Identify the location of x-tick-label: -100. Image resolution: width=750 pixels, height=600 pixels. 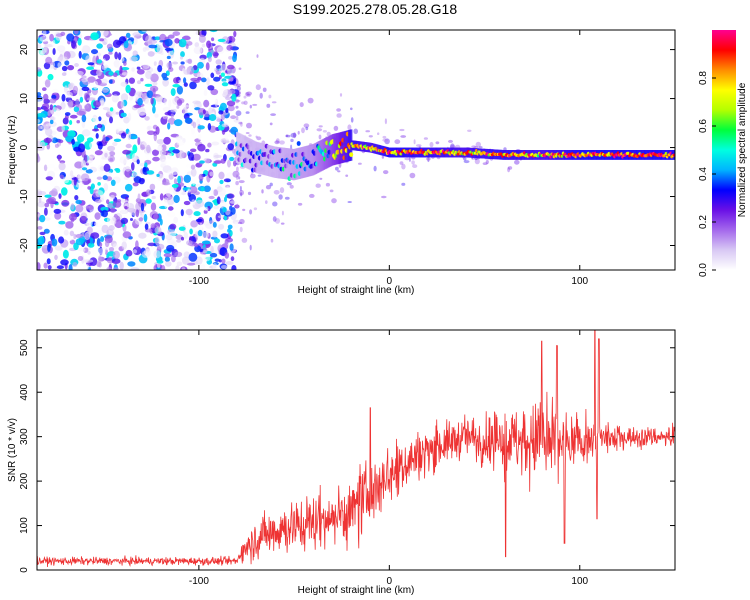
(199, 281).